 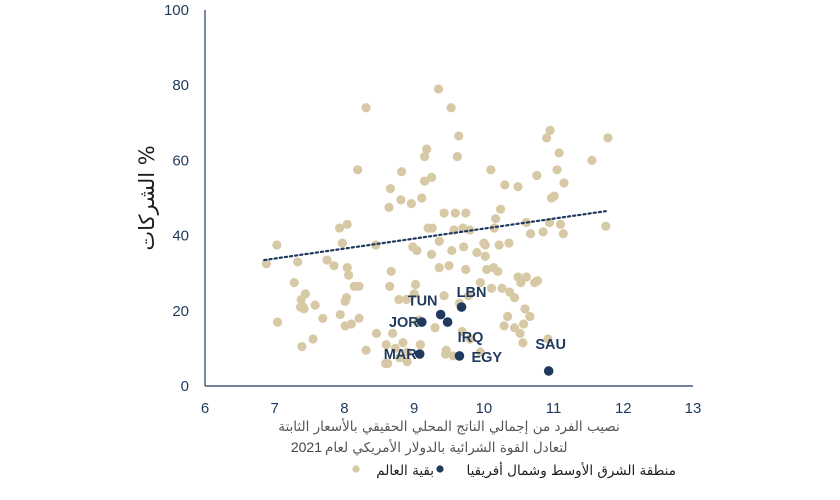 I want to click on mena-point-egy, so click(x=459, y=356).